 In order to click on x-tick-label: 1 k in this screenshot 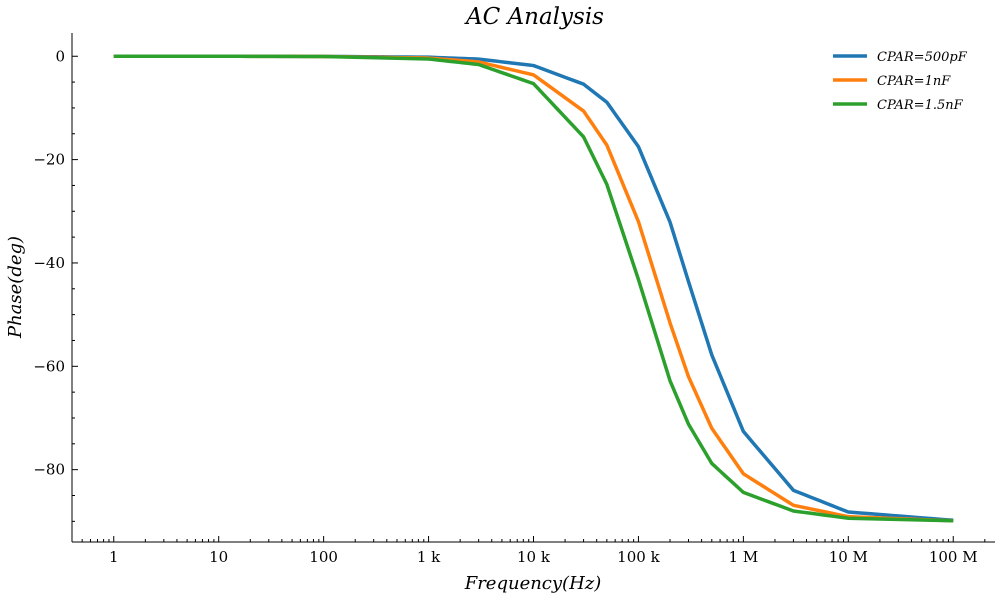, I will do `click(429, 557)`.